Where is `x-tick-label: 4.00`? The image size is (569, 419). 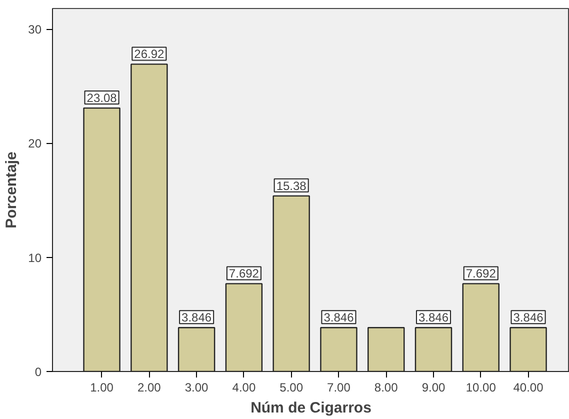
x-tick-label: 4.00 is located at coordinates (244, 387).